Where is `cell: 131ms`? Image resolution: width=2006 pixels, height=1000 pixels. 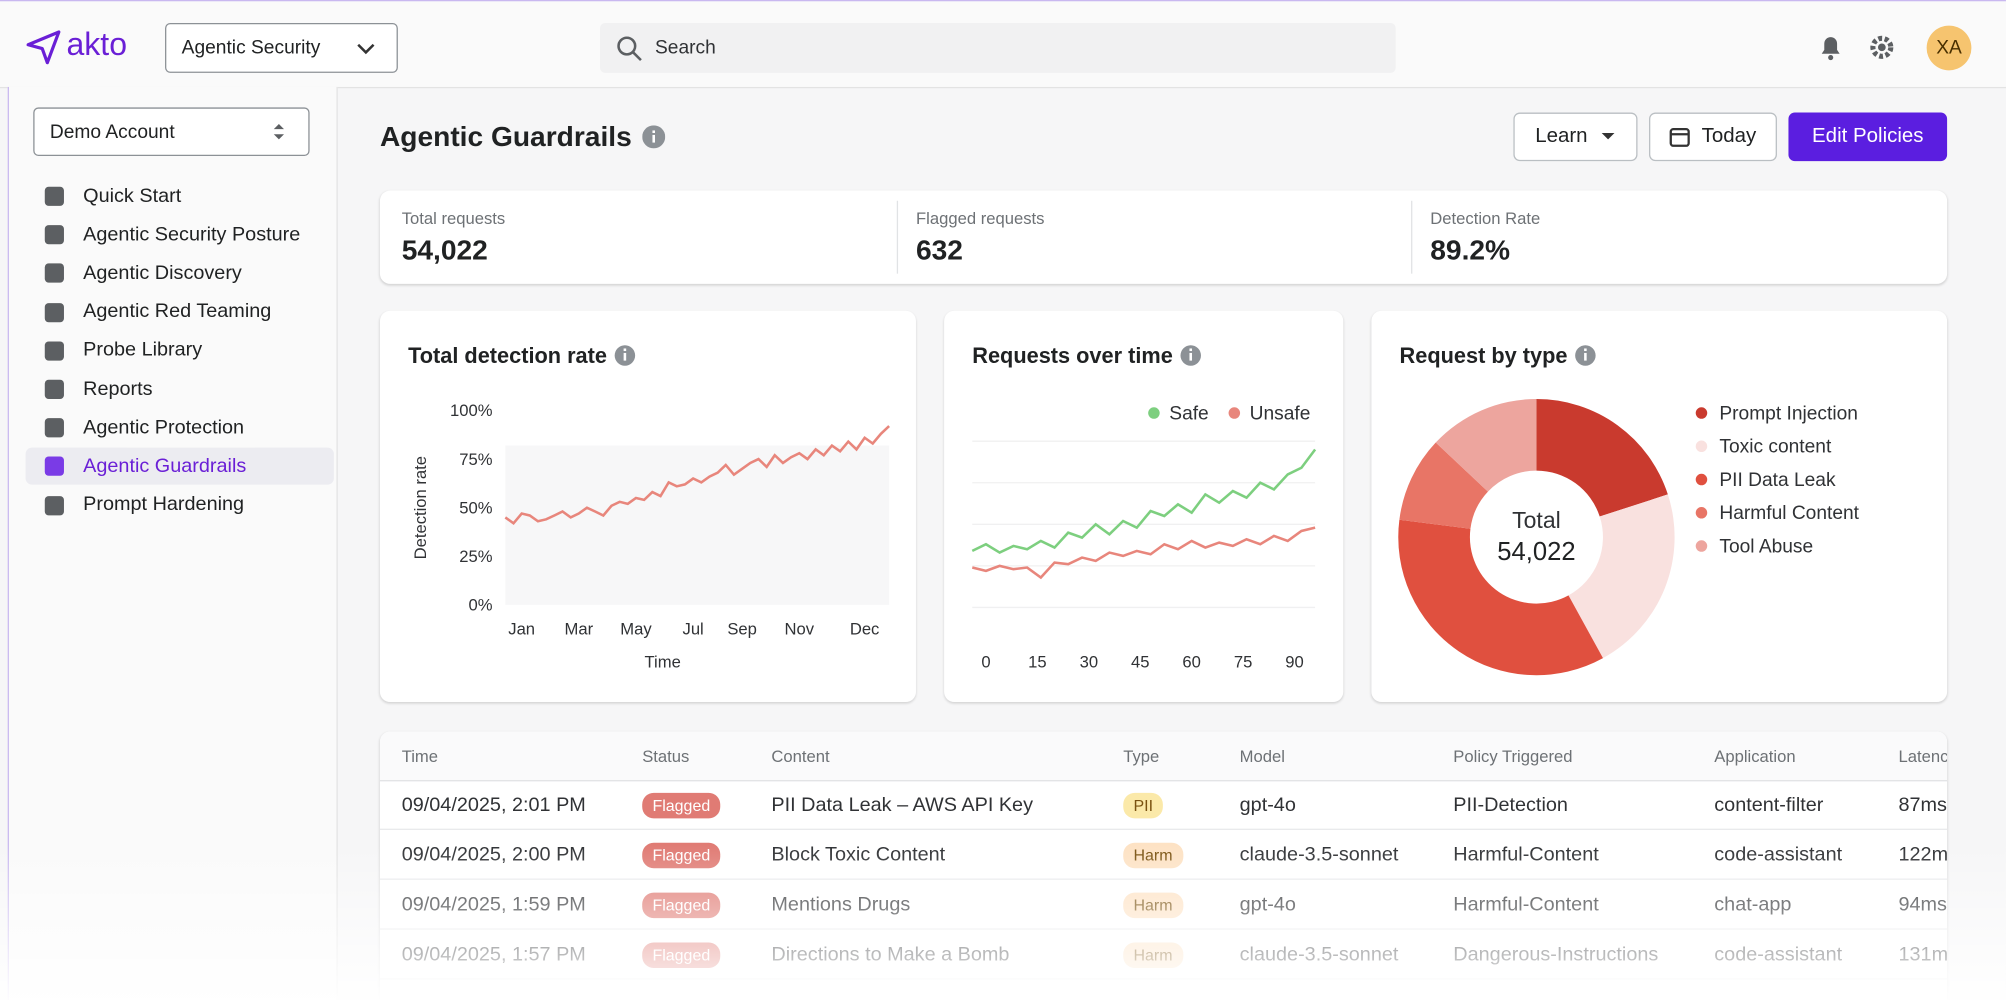 cell: 131ms is located at coordinates (1923, 954).